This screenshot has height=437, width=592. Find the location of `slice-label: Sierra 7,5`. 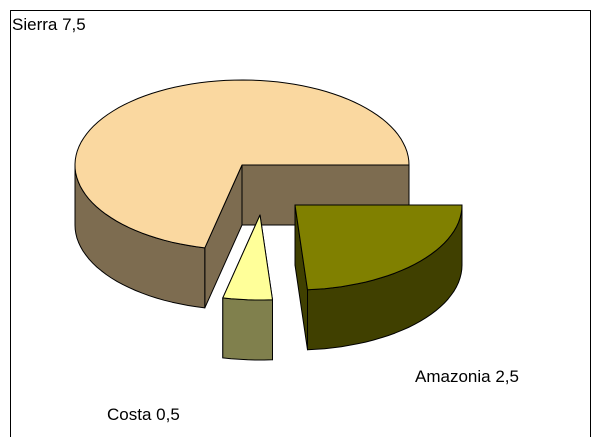

slice-label: Sierra 7,5 is located at coordinates (49, 24).